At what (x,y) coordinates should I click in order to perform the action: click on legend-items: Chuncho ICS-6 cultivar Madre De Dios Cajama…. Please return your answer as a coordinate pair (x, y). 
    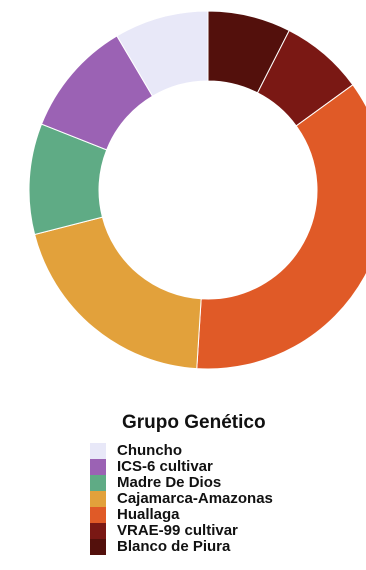
    Looking at the image, I should click on (181, 499).